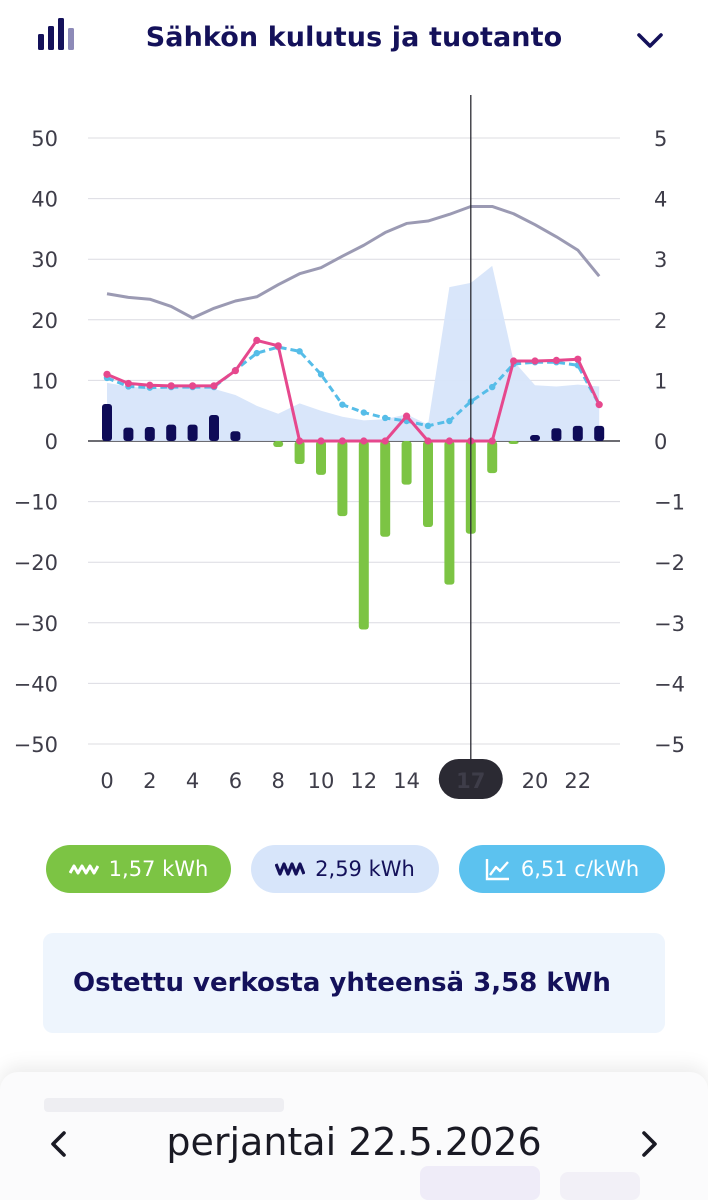 Image resolution: width=708 pixels, height=1200 pixels. I want to click on y-right-tick-label: 2, so click(660, 321).